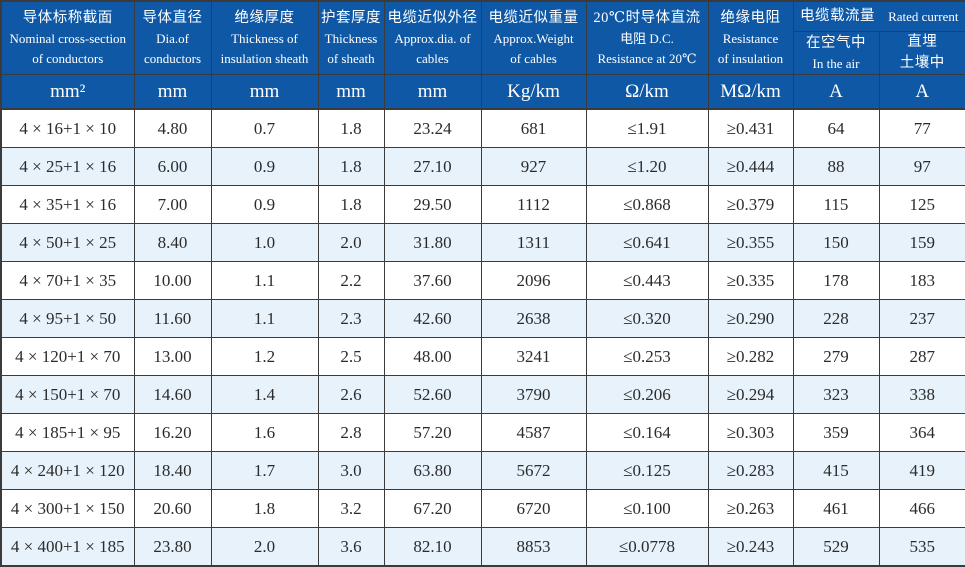  Describe the element at coordinates (533, 205) in the screenshot. I see `table-cell: 1112` at that location.